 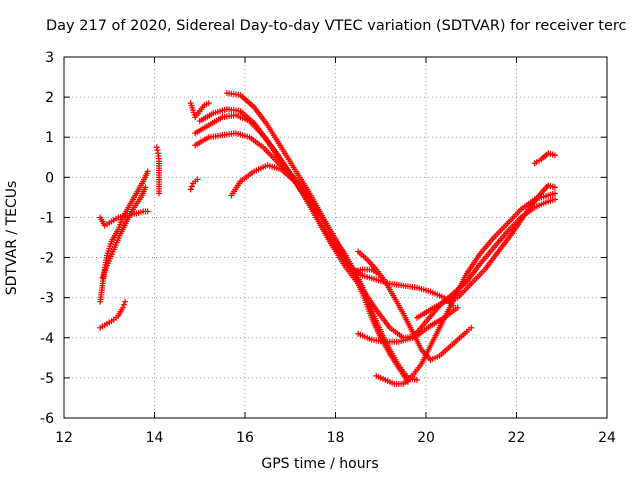 I want to click on x-tick-label: 18, so click(x=336, y=438).